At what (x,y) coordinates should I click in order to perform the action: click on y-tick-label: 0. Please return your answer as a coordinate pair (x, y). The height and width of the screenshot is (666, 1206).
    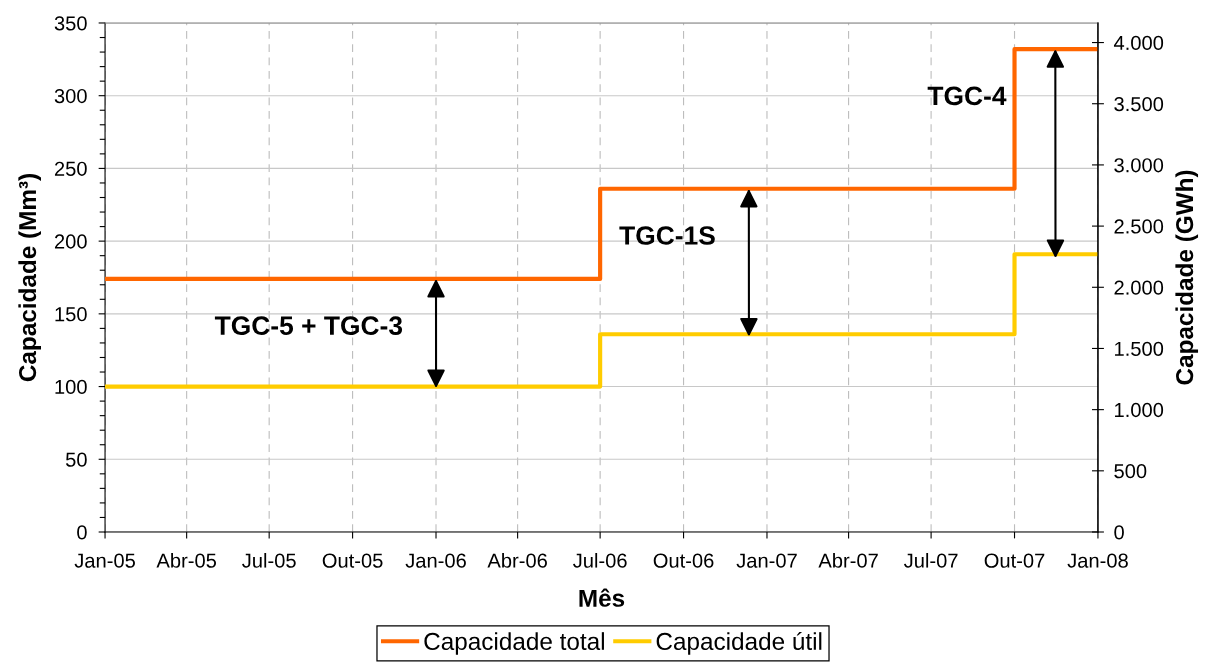
    Looking at the image, I should click on (82, 532).